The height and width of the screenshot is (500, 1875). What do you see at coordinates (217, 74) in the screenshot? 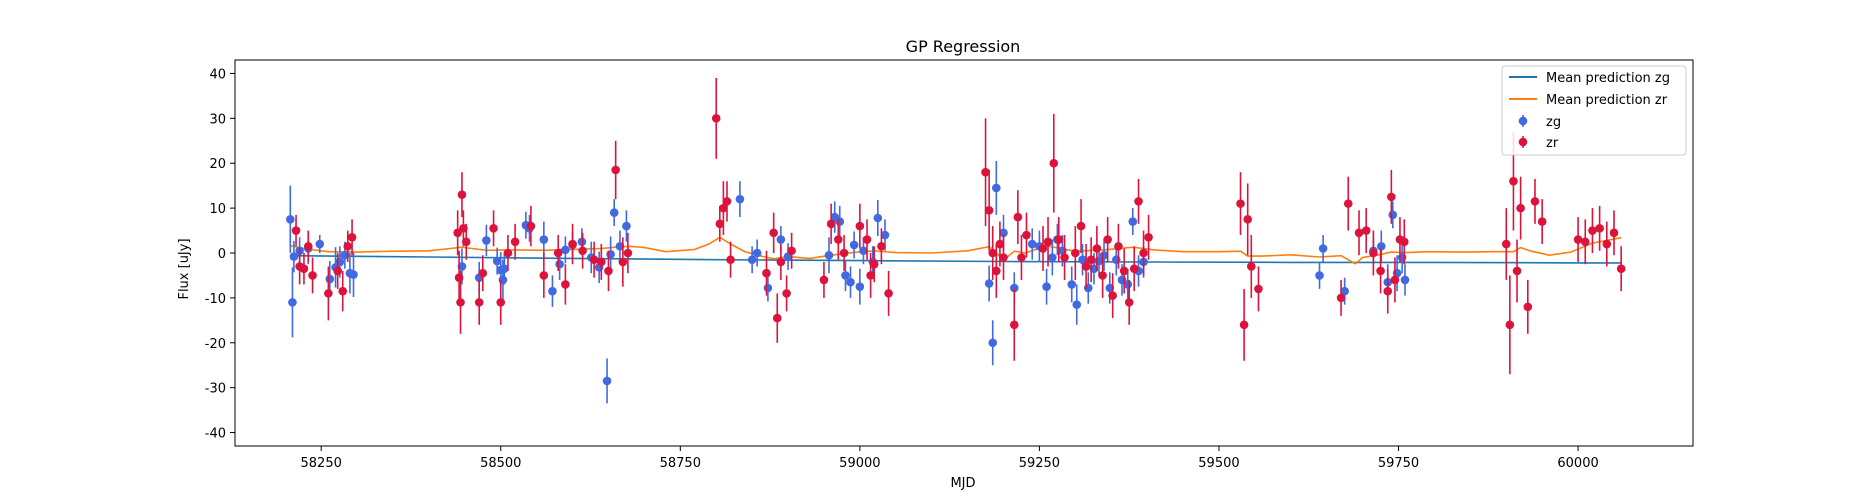
I see `y-tick-label: 40` at bounding box center [217, 74].